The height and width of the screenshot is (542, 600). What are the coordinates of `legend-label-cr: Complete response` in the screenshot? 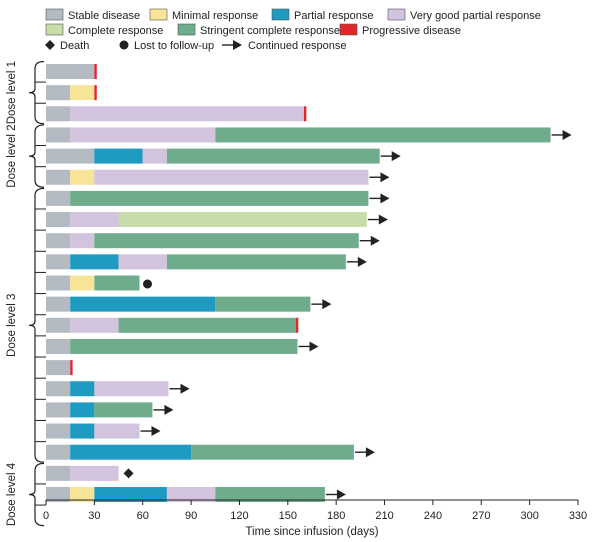 It's located at (115, 31).